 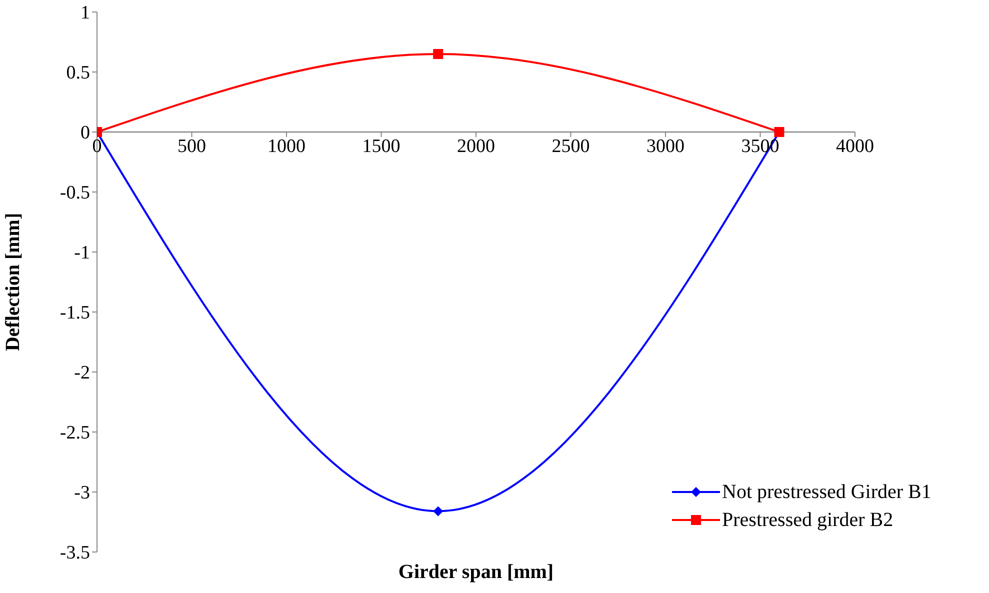 What do you see at coordinates (85, 13) in the screenshot?
I see `y-tick-label: 1` at bounding box center [85, 13].